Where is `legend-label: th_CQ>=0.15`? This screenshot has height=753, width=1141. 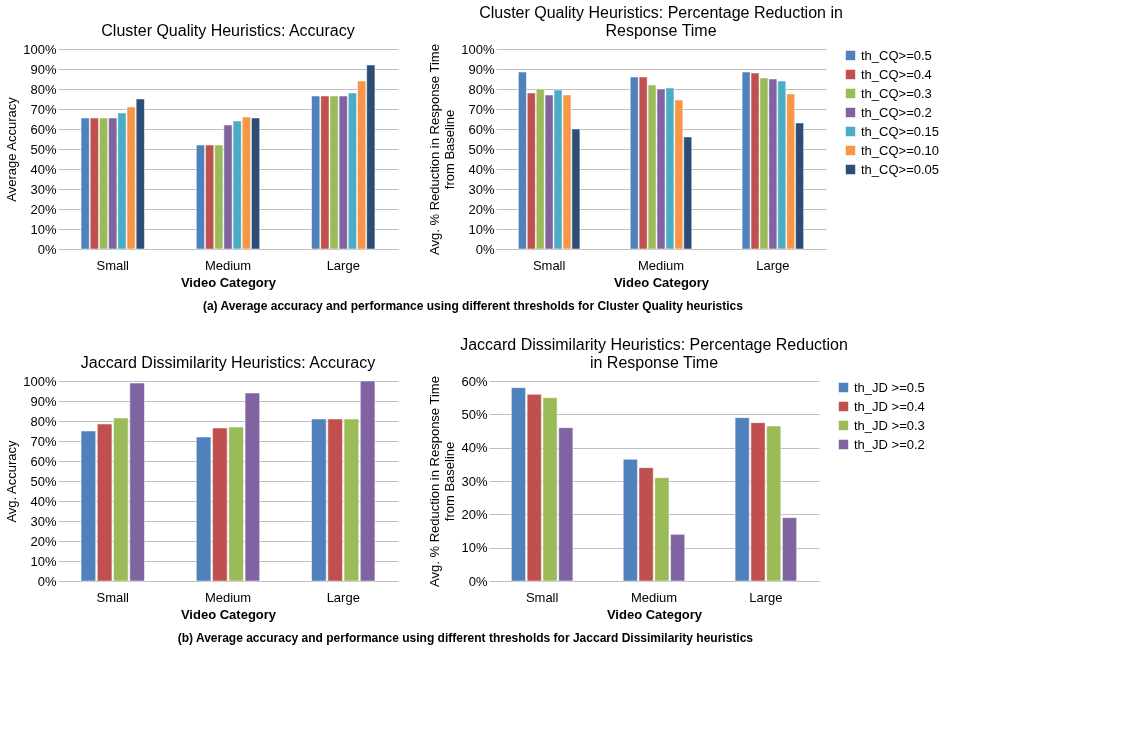 legend-label: th_CQ>=0.15 is located at coordinates (900, 131).